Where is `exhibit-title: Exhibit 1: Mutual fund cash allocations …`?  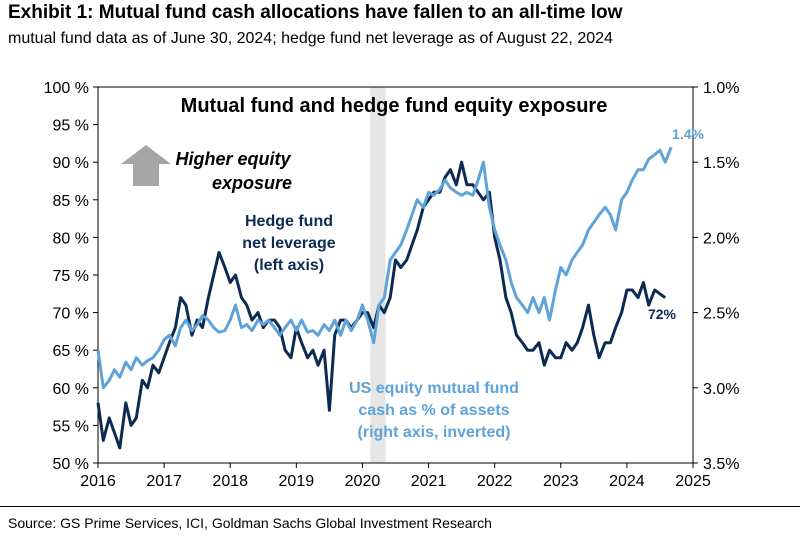
exhibit-title: Exhibit 1: Mutual fund cash allocations … is located at coordinates (315, 12).